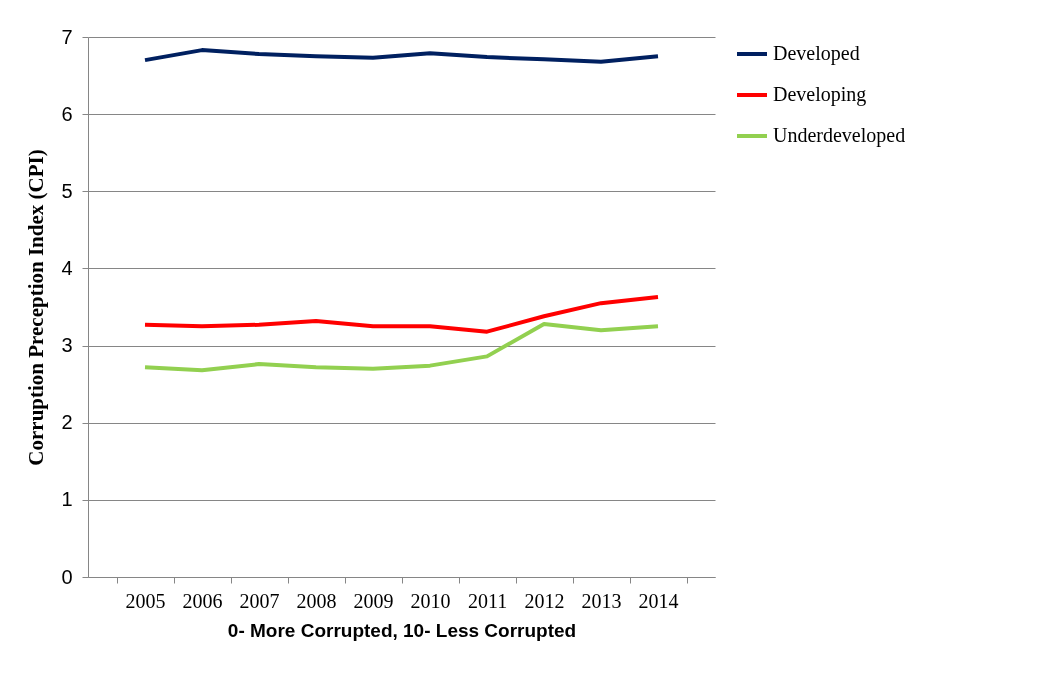 This screenshot has width=1046, height=693. What do you see at coordinates (430, 600) in the screenshot?
I see `x-tick-label: 2010` at bounding box center [430, 600].